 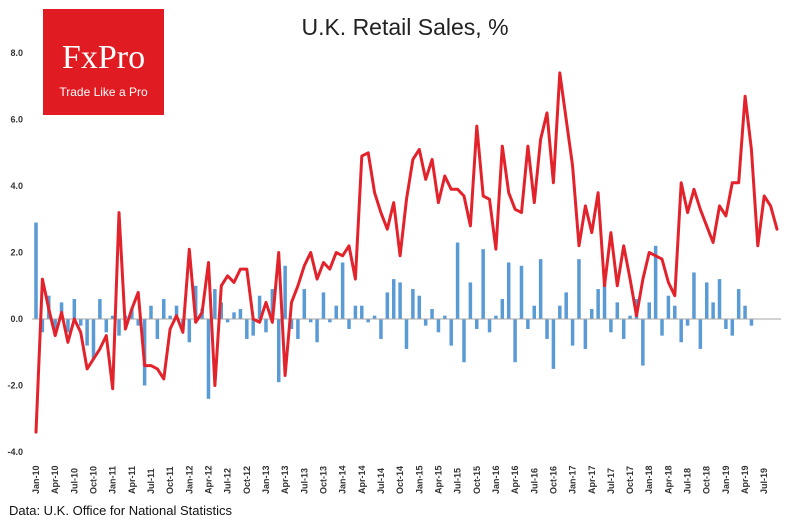 I want to click on x-tick-label: Jul-12, so click(x=228, y=481).